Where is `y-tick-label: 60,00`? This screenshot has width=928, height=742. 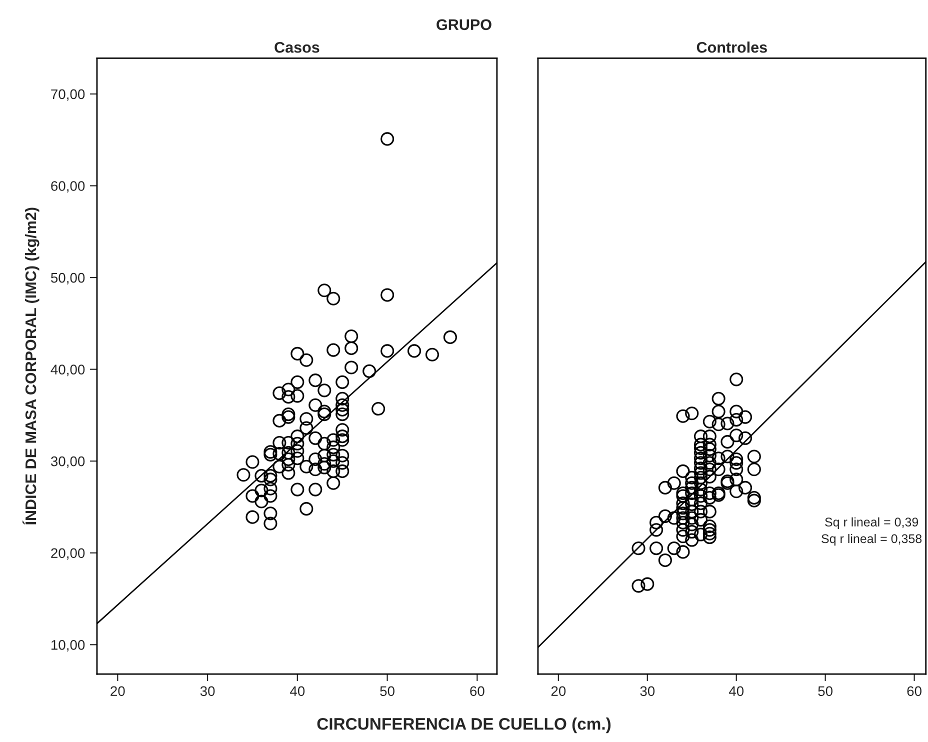 y-tick-label: 60,00 is located at coordinates (68, 187).